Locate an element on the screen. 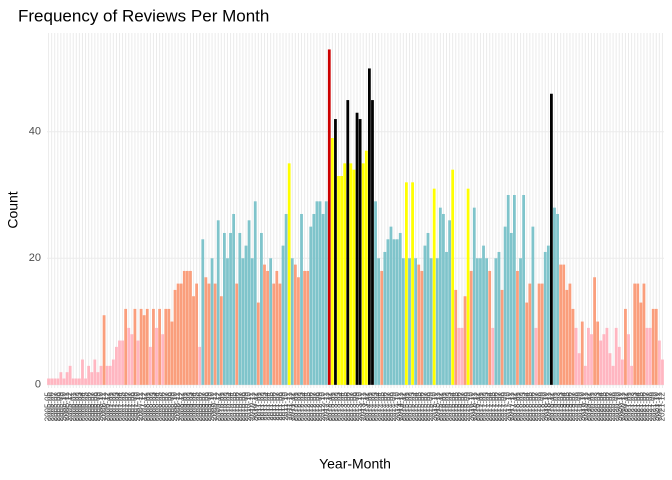 The image size is (672, 480). x-tick-label: 2020-11 is located at coordinates (621, 405).